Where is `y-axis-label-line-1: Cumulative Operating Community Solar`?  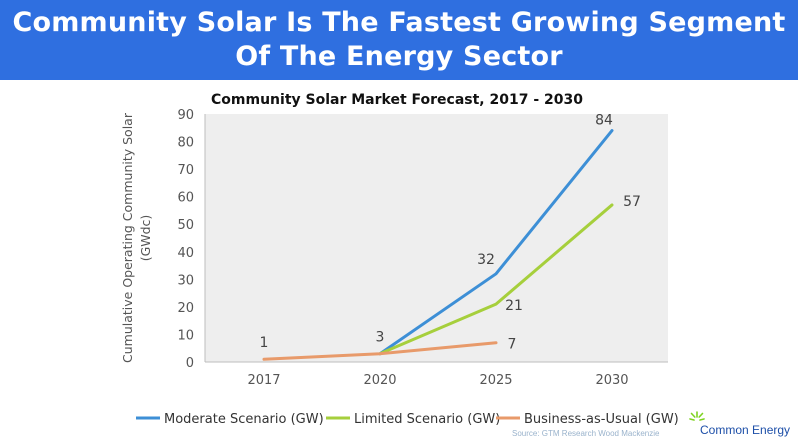 y-axis-label-line-1: Cumulative Operating Community Solar is located at coordinates (127, 237).